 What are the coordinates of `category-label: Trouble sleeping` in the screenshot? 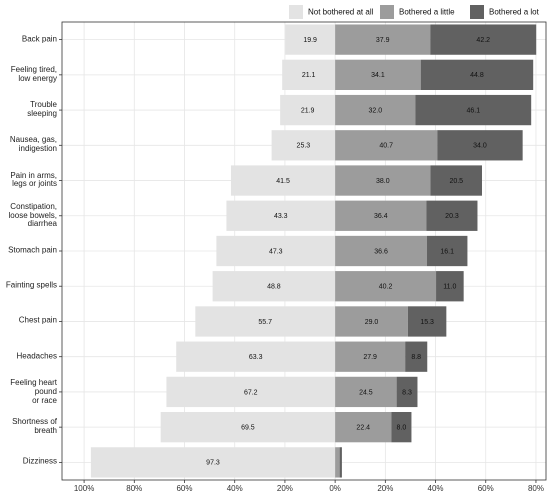 It's located at (42, 109).